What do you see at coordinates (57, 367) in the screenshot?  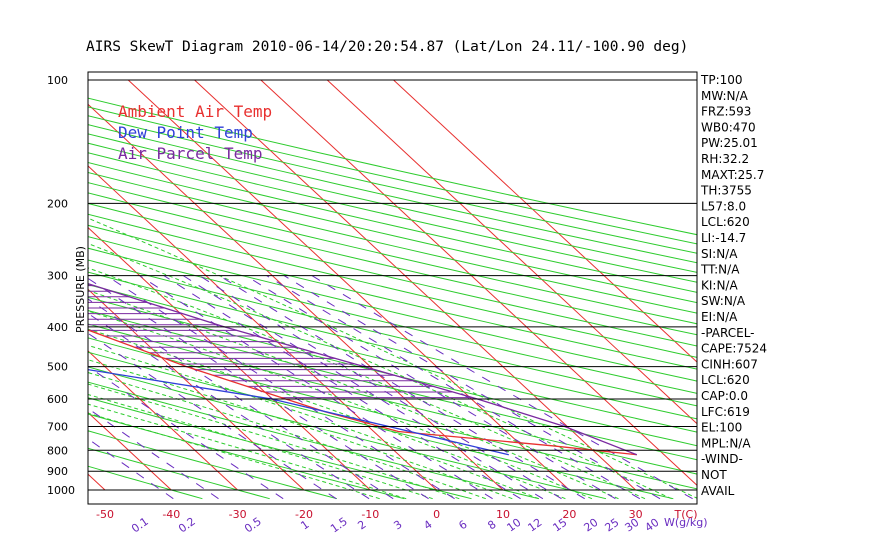 I see `pressure-tick-label: 500` at bounding box center [57, 367].